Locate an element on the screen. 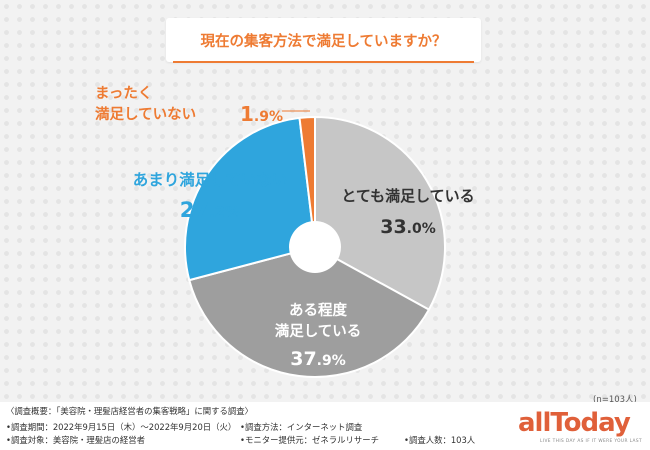  slice-not-very-satisfied is located at coordinates (250, 199).